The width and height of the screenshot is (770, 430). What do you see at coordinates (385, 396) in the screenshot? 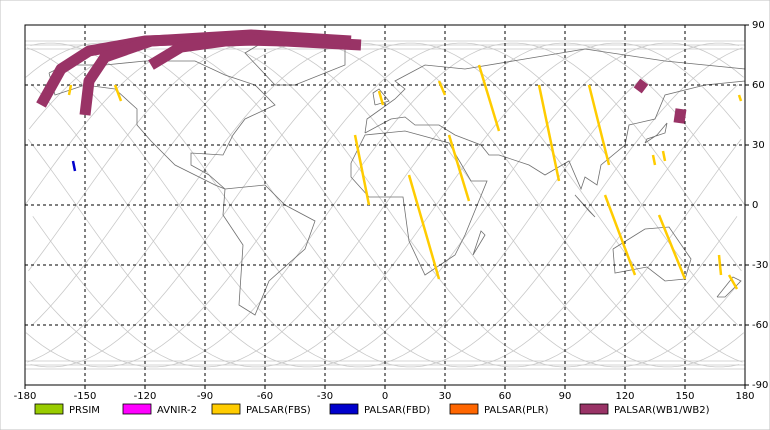
I see `x-tick-label: 0` at bounding box center [385, 396].